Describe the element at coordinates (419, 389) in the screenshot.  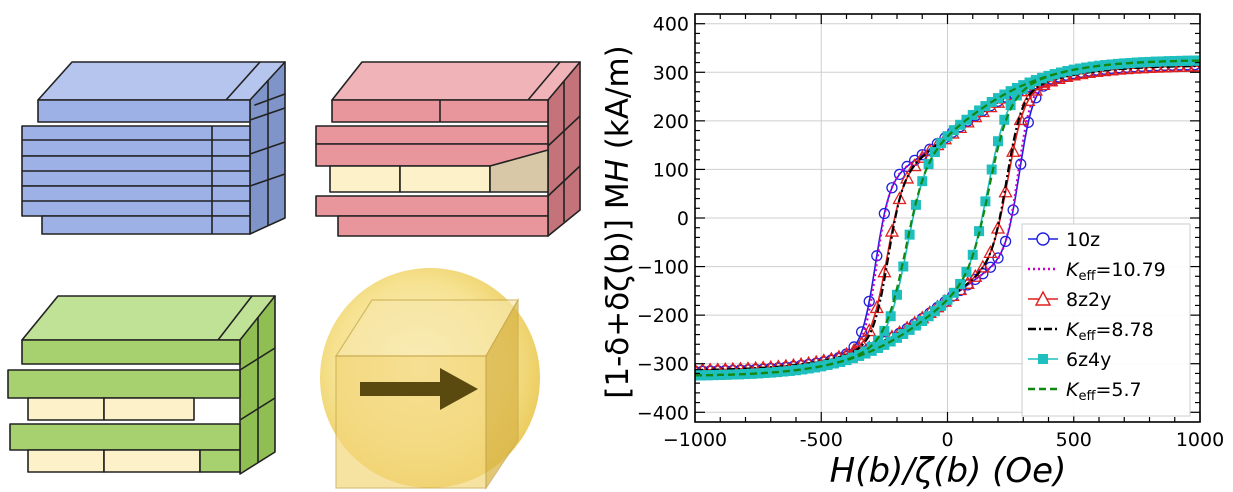
I see `magnetization-arrow-icon` at that location.